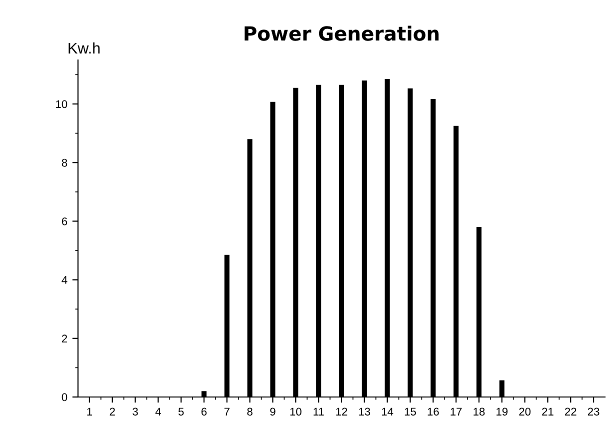  I want to click on x-tick-label: 15, so click(410, 412).